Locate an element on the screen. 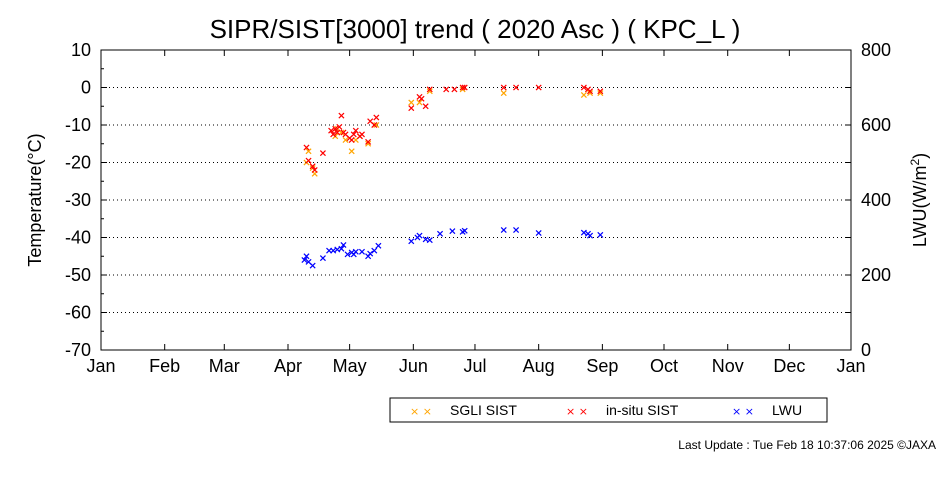 The image size is (950, 480). right-tick-label: 400 is located at coordinates (876, 200).